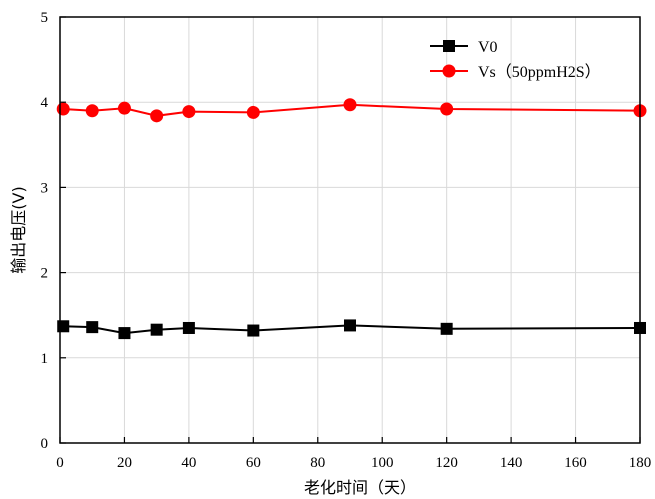  I want to click on x-tick-label: 0, so click(60, 463).